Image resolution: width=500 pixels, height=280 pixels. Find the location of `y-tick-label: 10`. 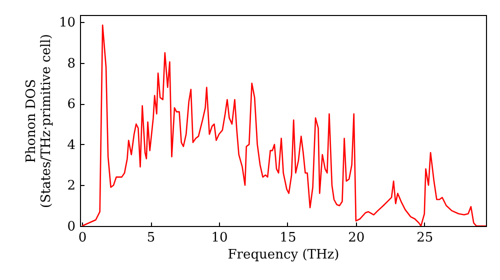

y-tick-label: 10 is located at coordinates (67, 23).